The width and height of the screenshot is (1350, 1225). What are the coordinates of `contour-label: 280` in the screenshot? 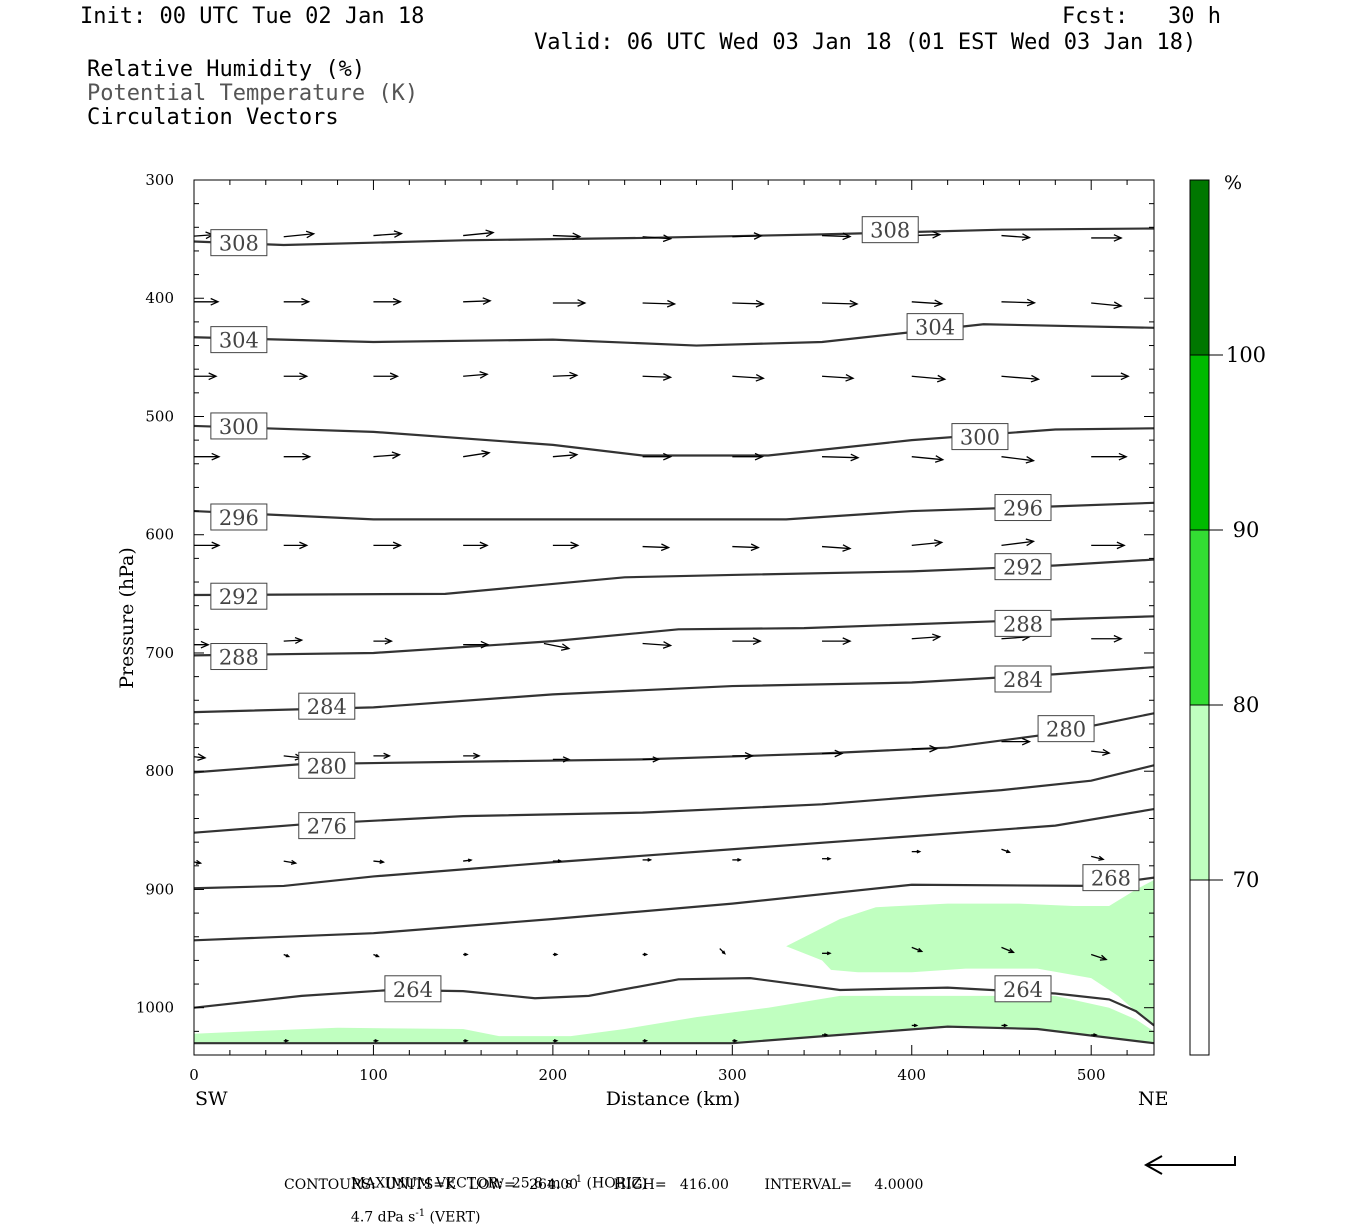 It's located at (1066, 729).